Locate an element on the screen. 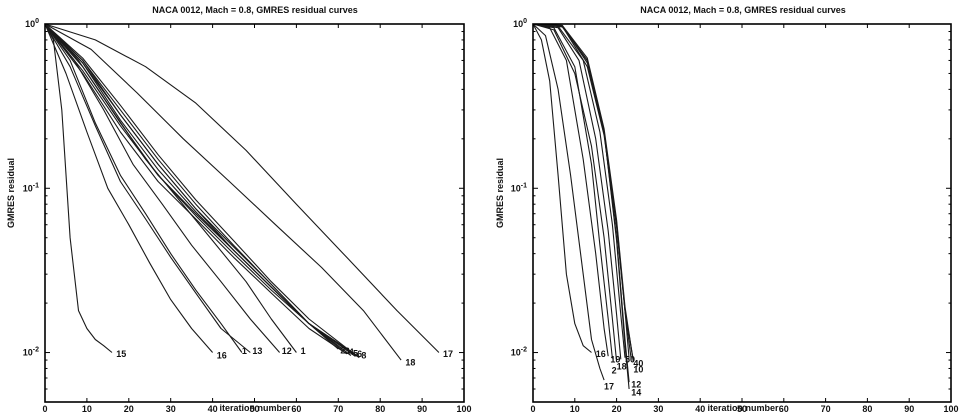 This screenshot has height=415, width=966. right-curve-label: 18 is located at coordinates (622, 367).